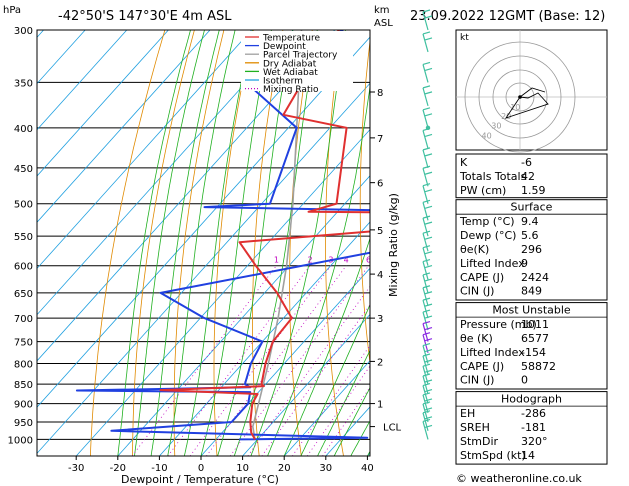  Describe the element at coordinates (201, 468) in the screenshot. I see `x-tick-label: 0` at that location.